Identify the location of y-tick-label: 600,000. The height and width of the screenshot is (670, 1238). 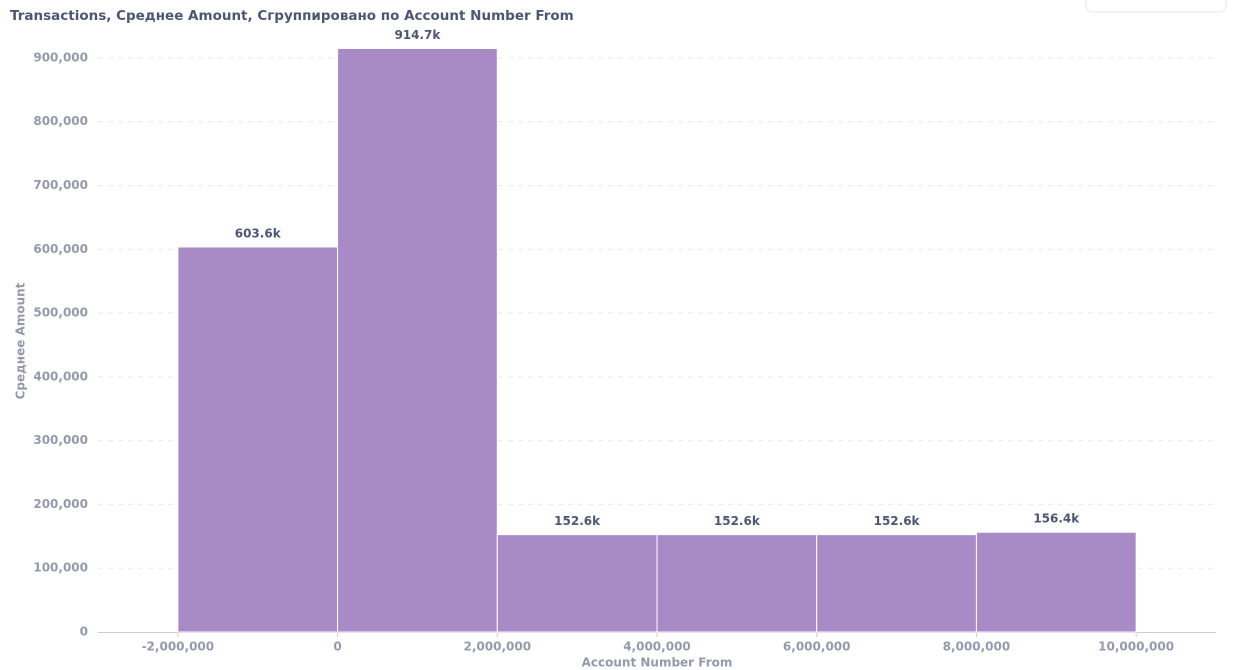
(60, 249).